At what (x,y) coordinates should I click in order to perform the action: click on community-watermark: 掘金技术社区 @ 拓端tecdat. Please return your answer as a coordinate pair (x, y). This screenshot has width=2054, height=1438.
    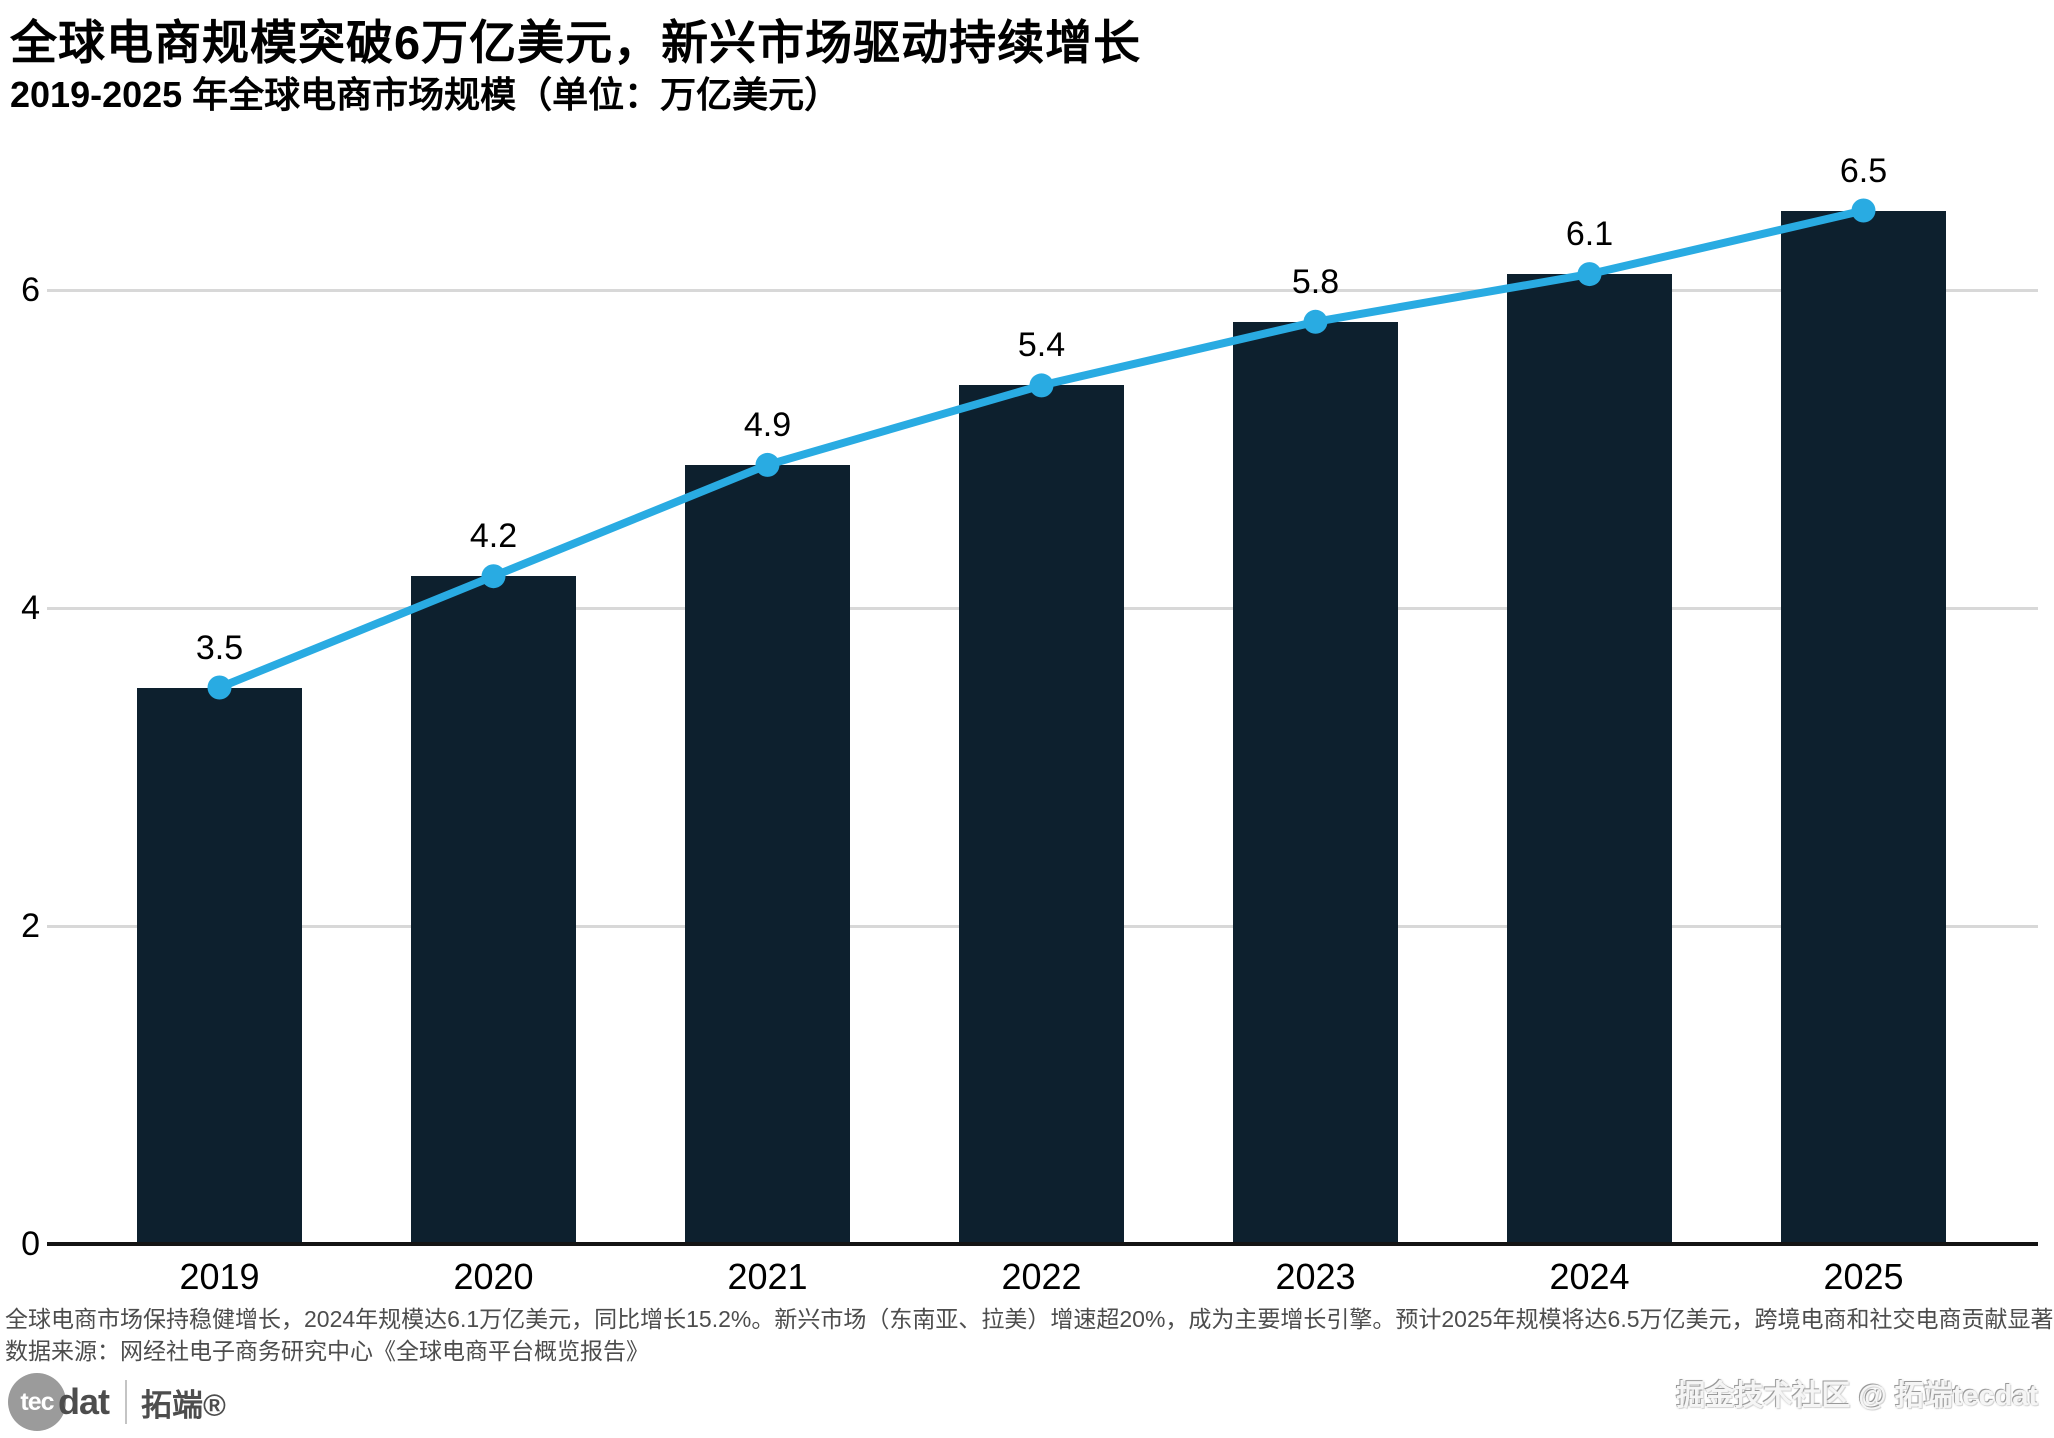
    Looking at the image, I should click on (1857, 1396).